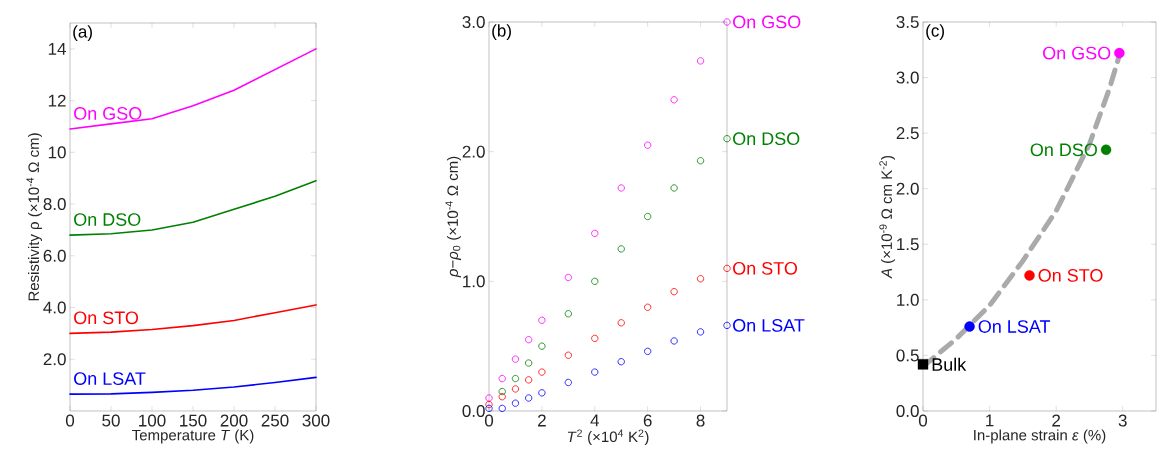  I want to click on annotation: (b), so click(501, 32).